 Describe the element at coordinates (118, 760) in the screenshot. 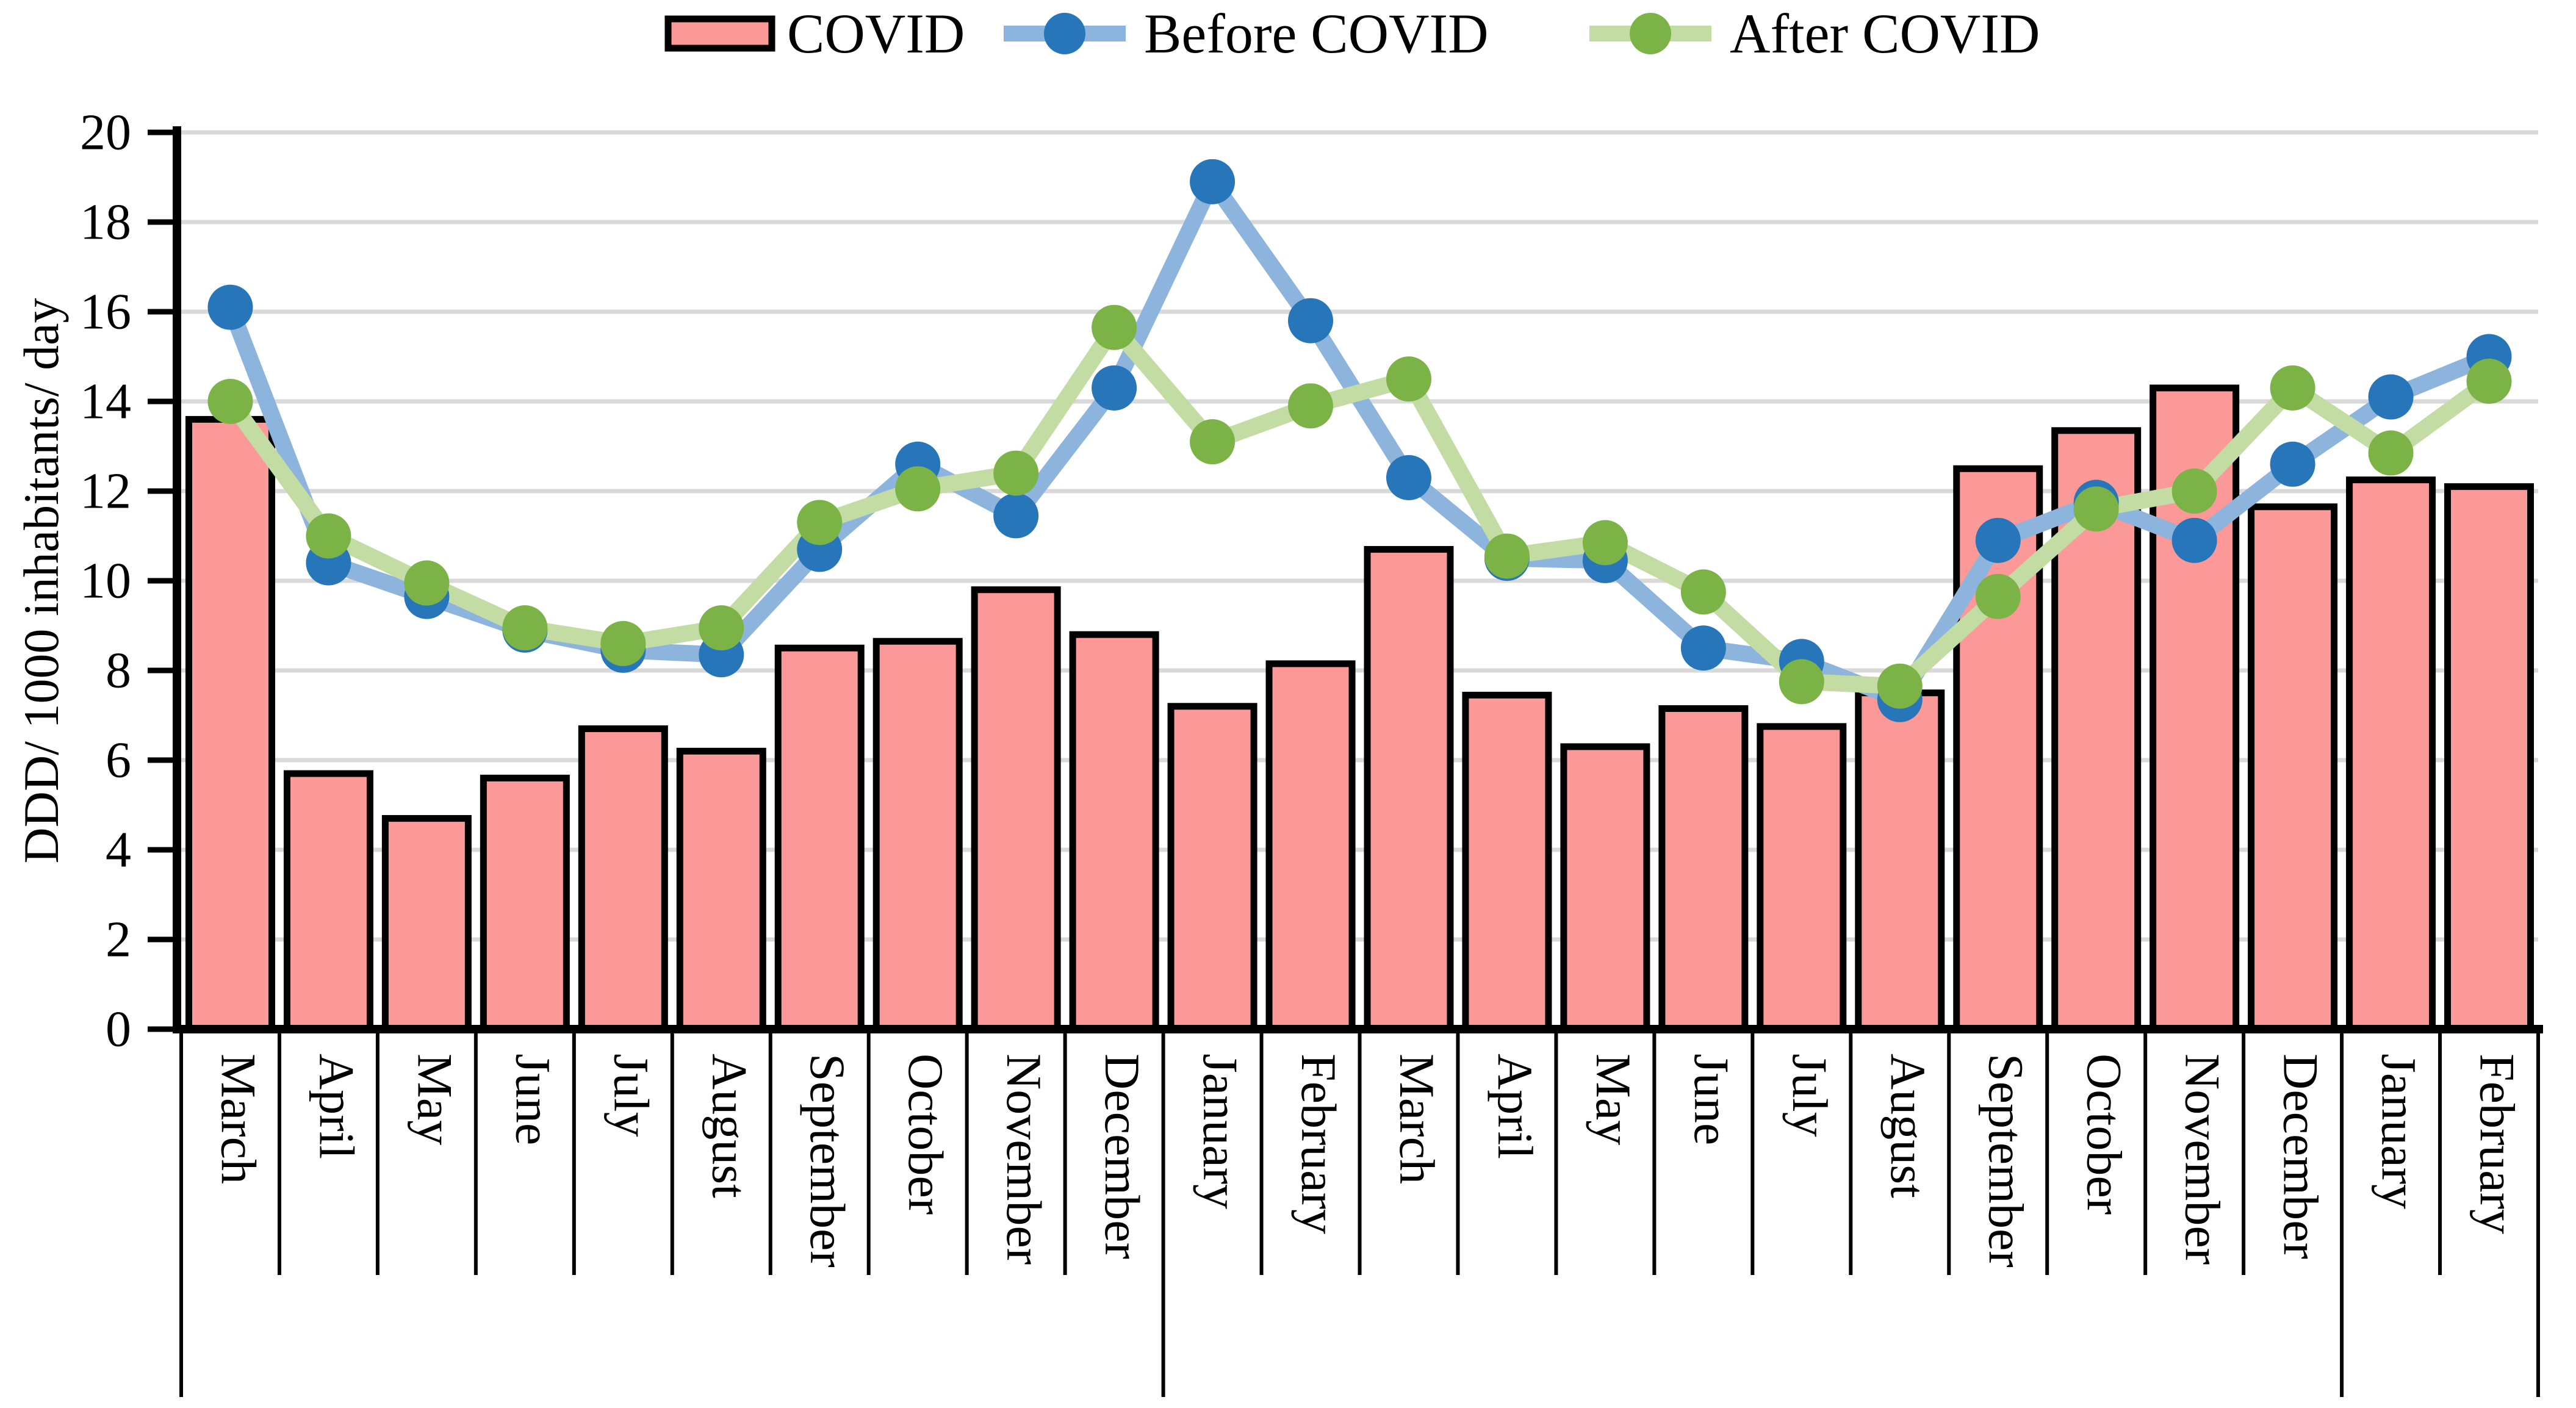

I see `y-tick-label: 6` at that location.